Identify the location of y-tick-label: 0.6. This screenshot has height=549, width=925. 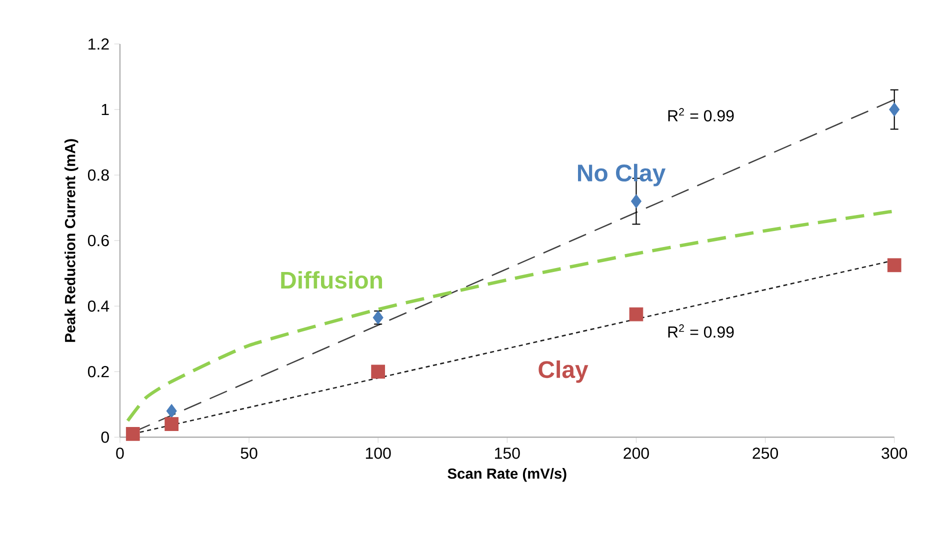
(98, 240).